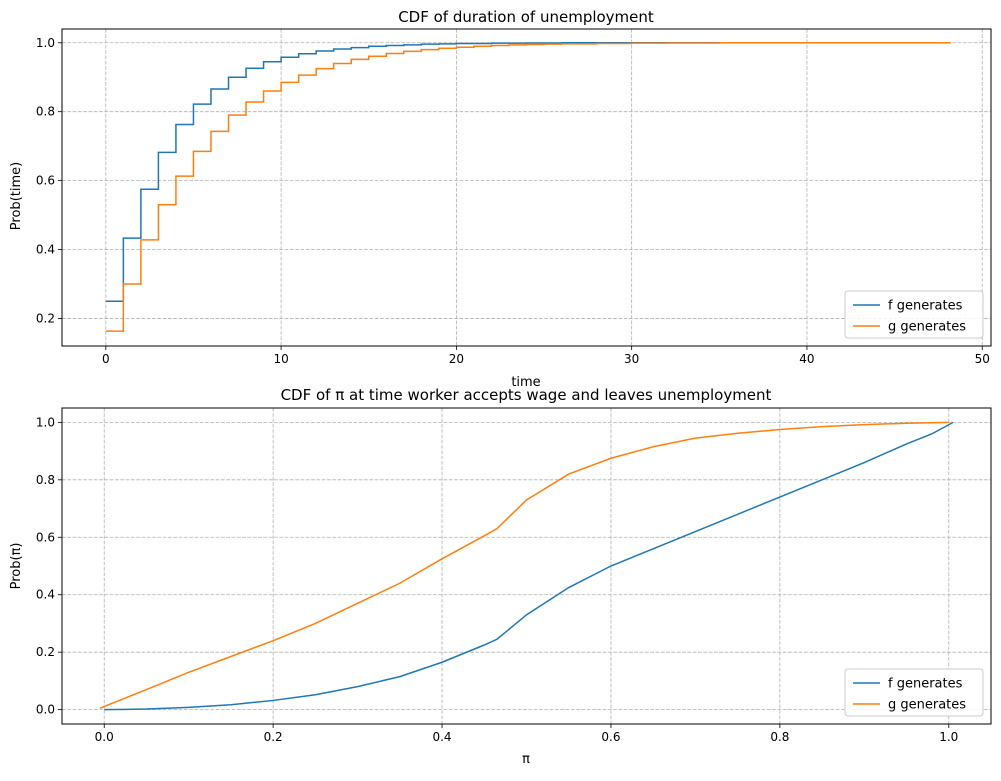  Describe the element at coordinates (441, 737) in the screenshot. I see `x-tick-label: 0.4` at that location.